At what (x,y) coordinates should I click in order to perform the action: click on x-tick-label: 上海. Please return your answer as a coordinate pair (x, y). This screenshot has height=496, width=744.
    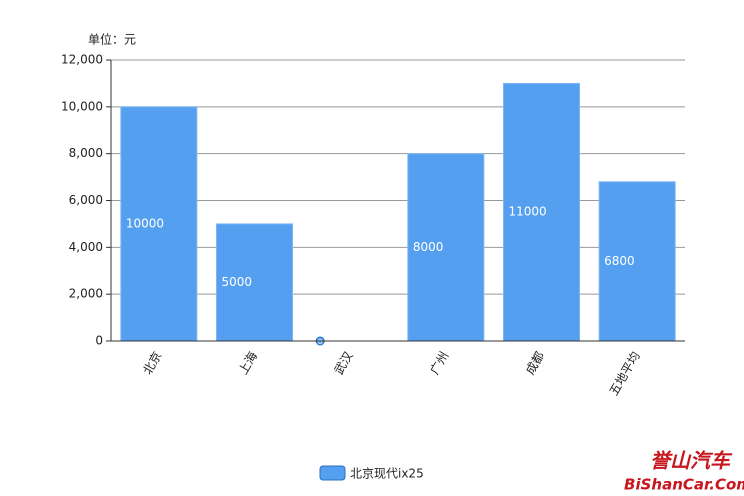
    Looking at the image, I should click on (247, 363).